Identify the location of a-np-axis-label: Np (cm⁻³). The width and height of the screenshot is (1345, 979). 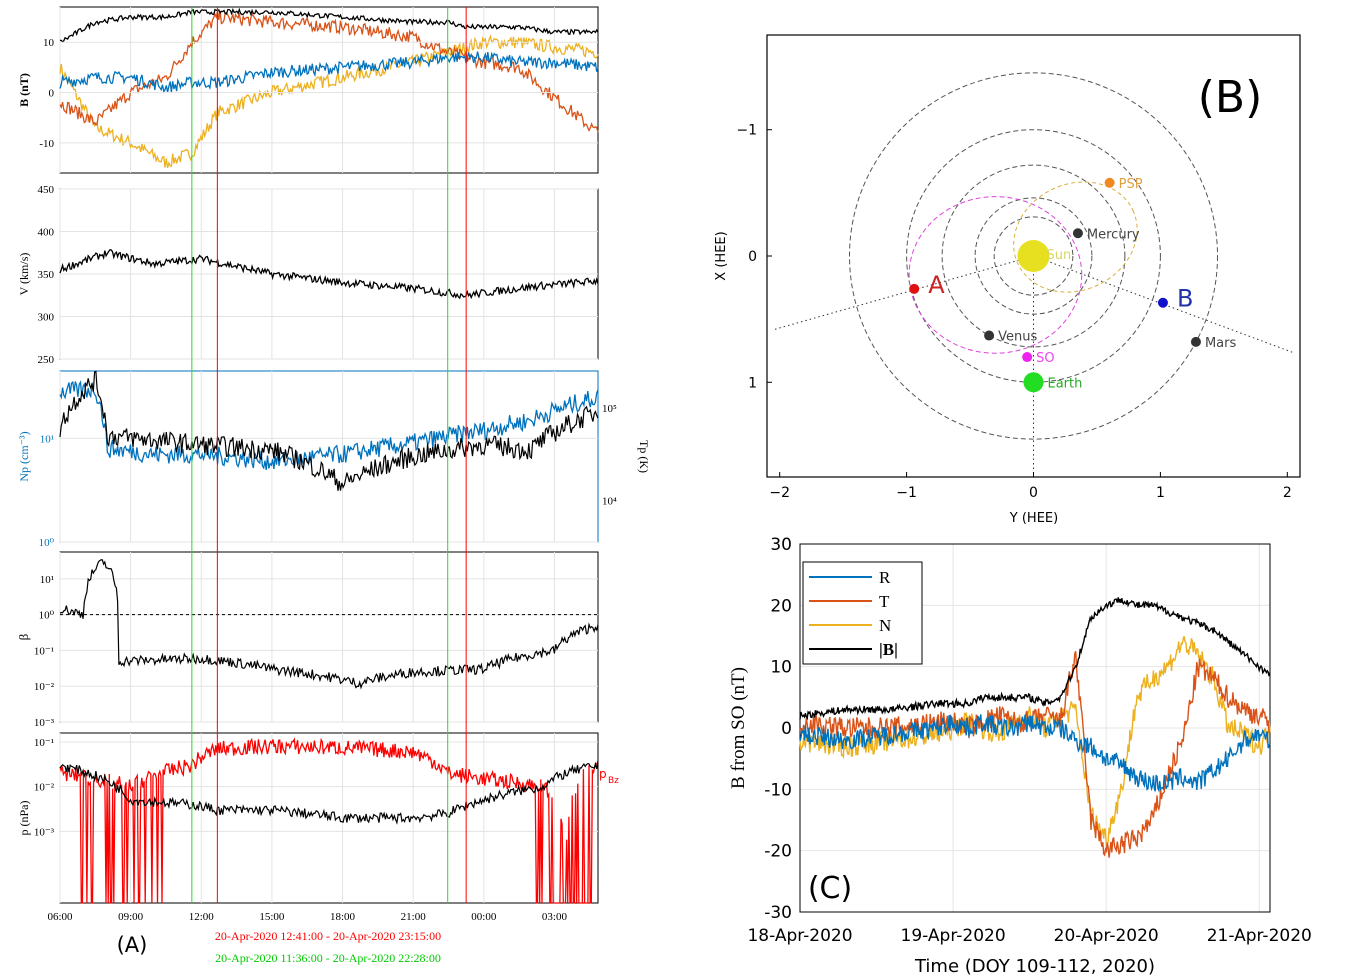
(24, 456).